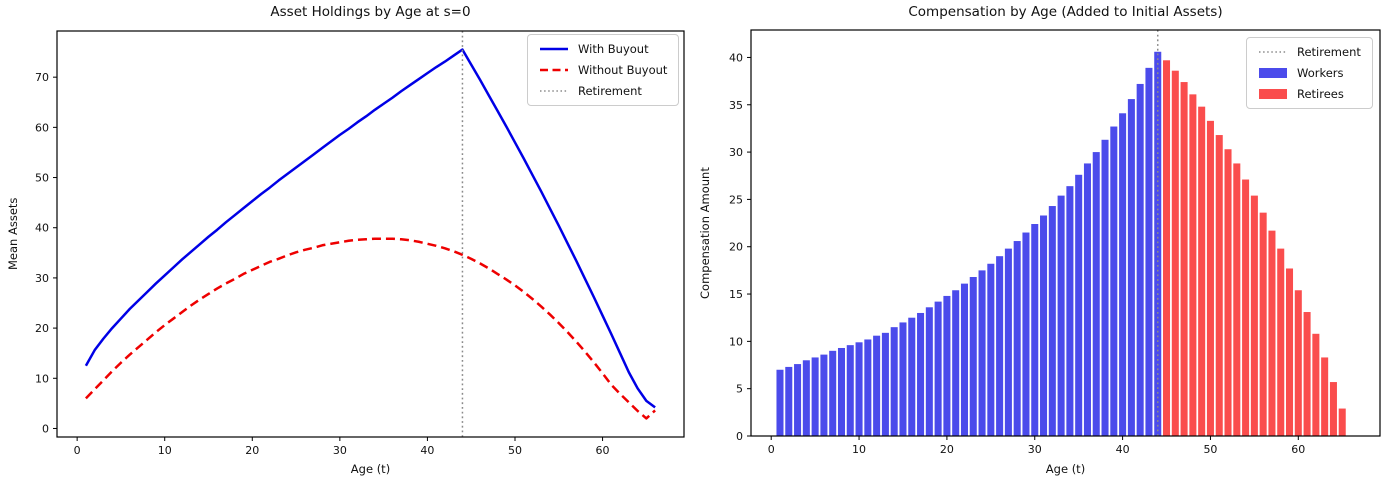 Image resolution: width=1389 pixels, height=490 pixels. I want to click on left-legend: With Buyout Without Buyout Retirement, so click(603, 70).